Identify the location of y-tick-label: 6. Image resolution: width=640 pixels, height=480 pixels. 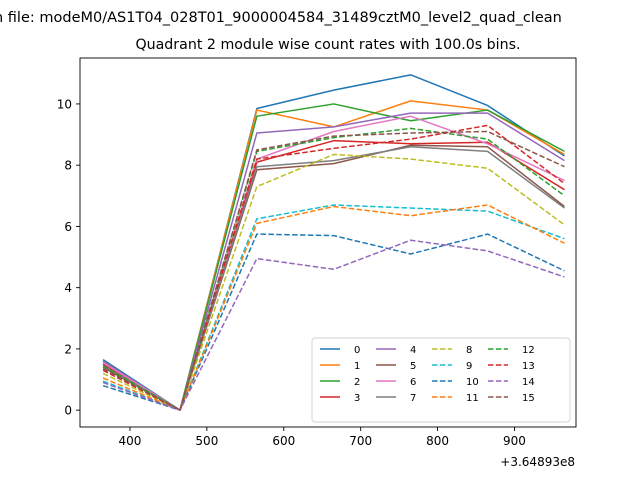
(68, 227).